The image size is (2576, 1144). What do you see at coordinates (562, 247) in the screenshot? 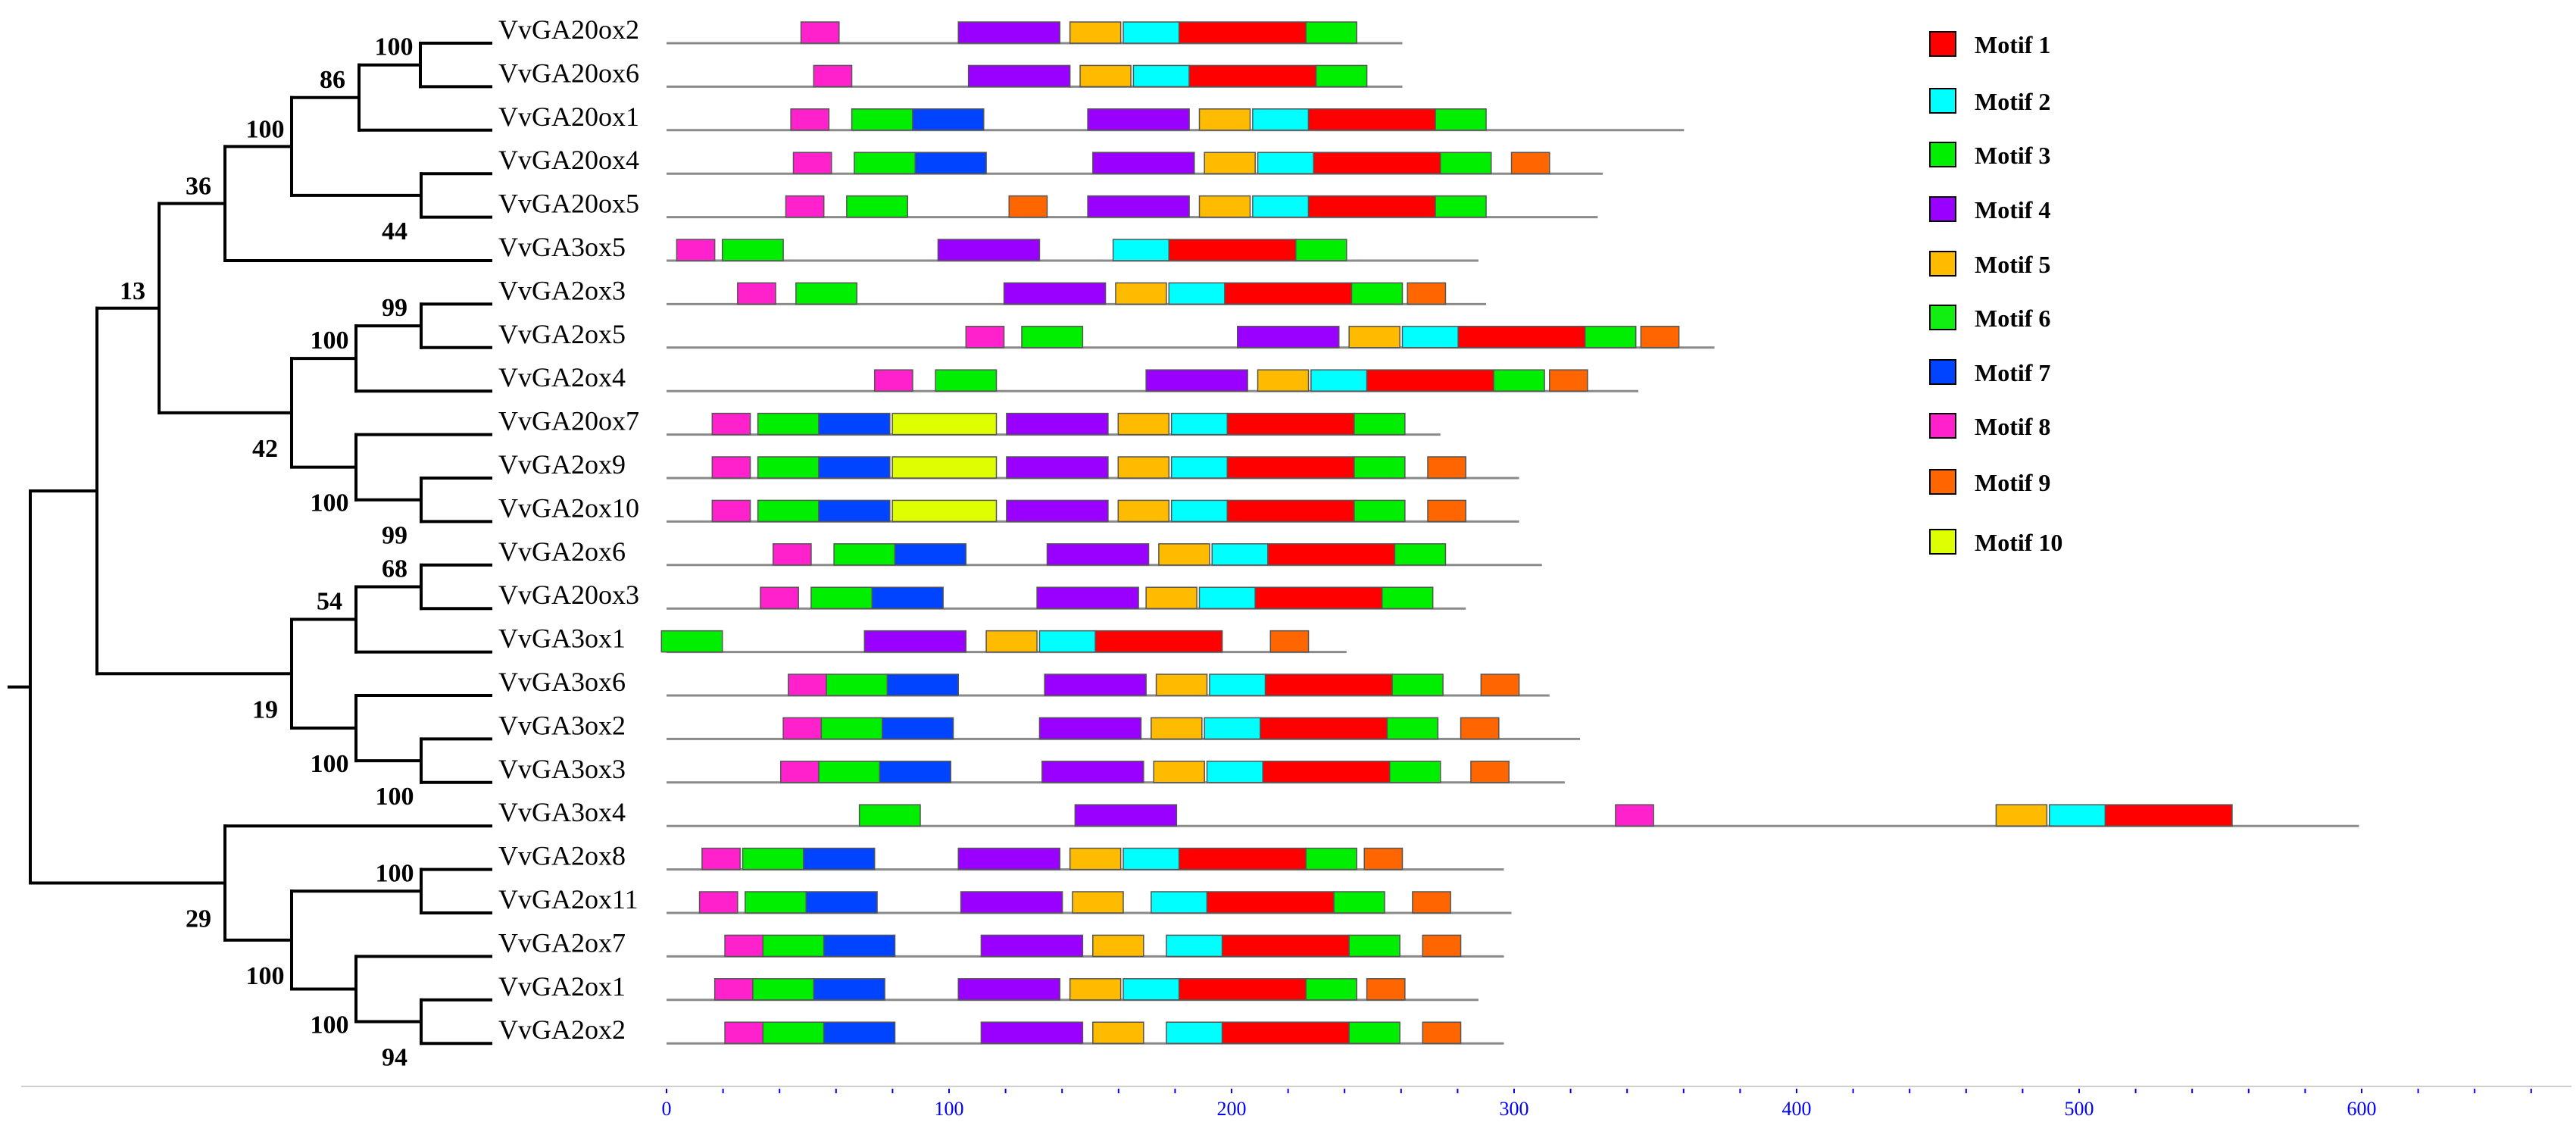
I see `gene-label: VvGA3ox5` at bounding box center [562, 247].